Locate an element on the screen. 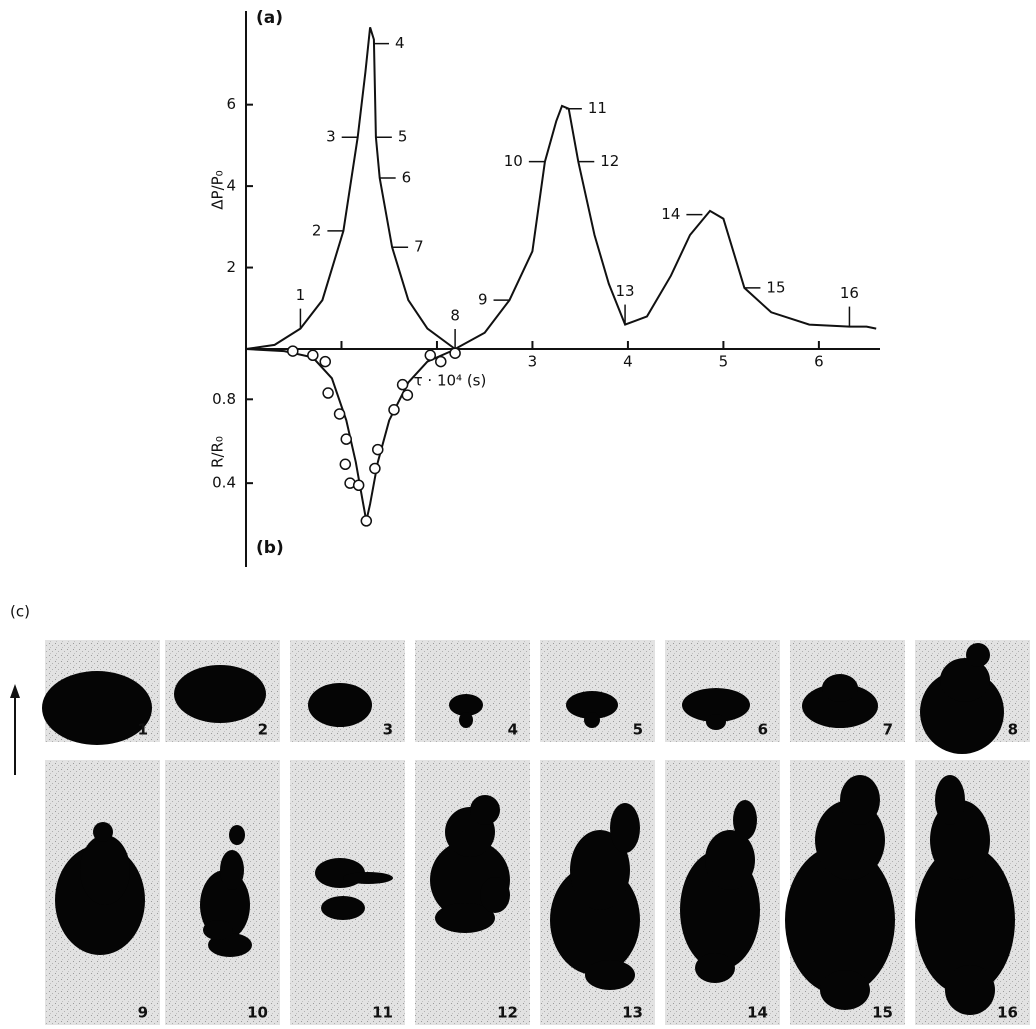  x-axis-label: τ · 10⁴ (s) is located at coordinates (450, 381).